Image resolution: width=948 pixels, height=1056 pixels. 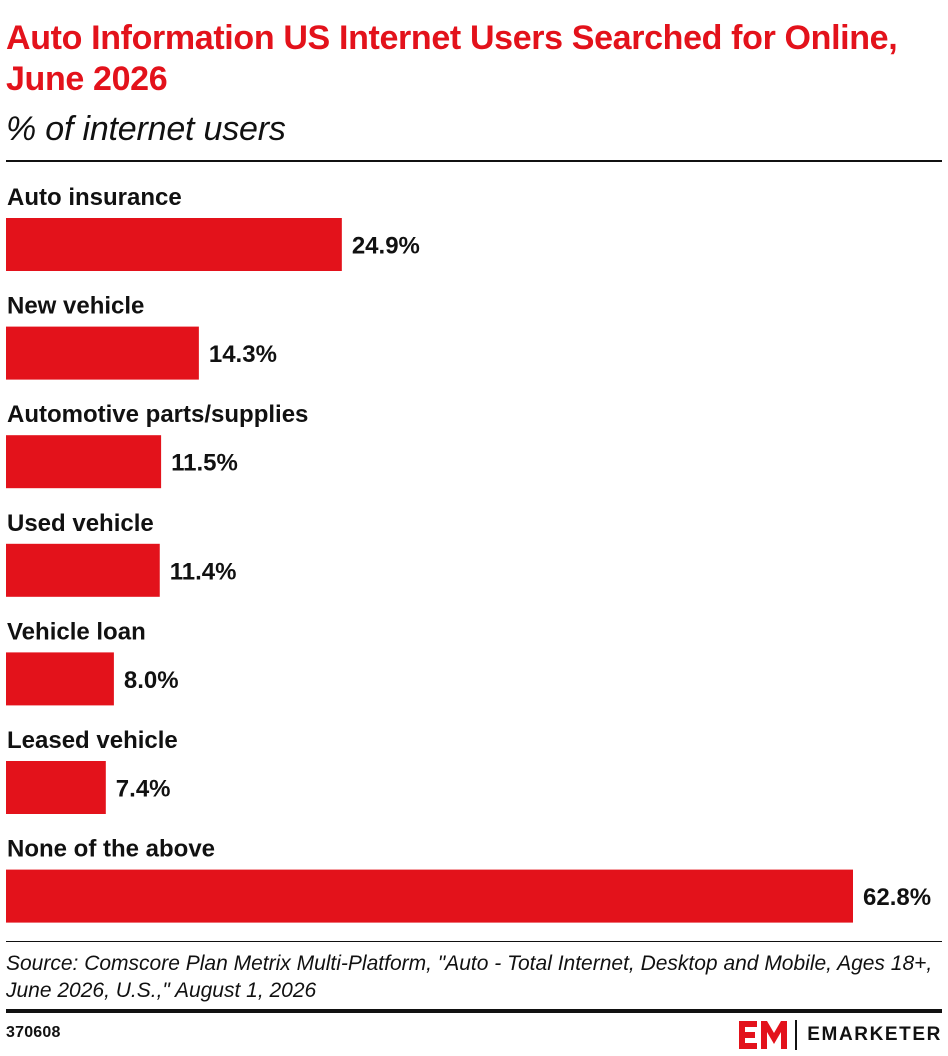 What do you see at coordinates (75, 306) in the screenshot?
I see `category-label: New vehicle` at bounding box center [75, 306].